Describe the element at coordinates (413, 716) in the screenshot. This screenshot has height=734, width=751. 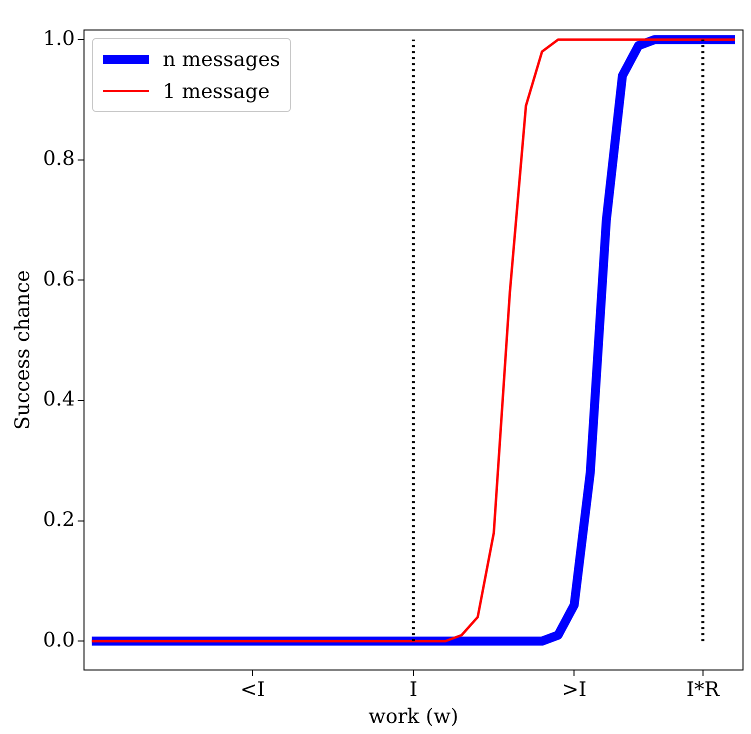
I see `x-axis-title: work (w)` at that location.